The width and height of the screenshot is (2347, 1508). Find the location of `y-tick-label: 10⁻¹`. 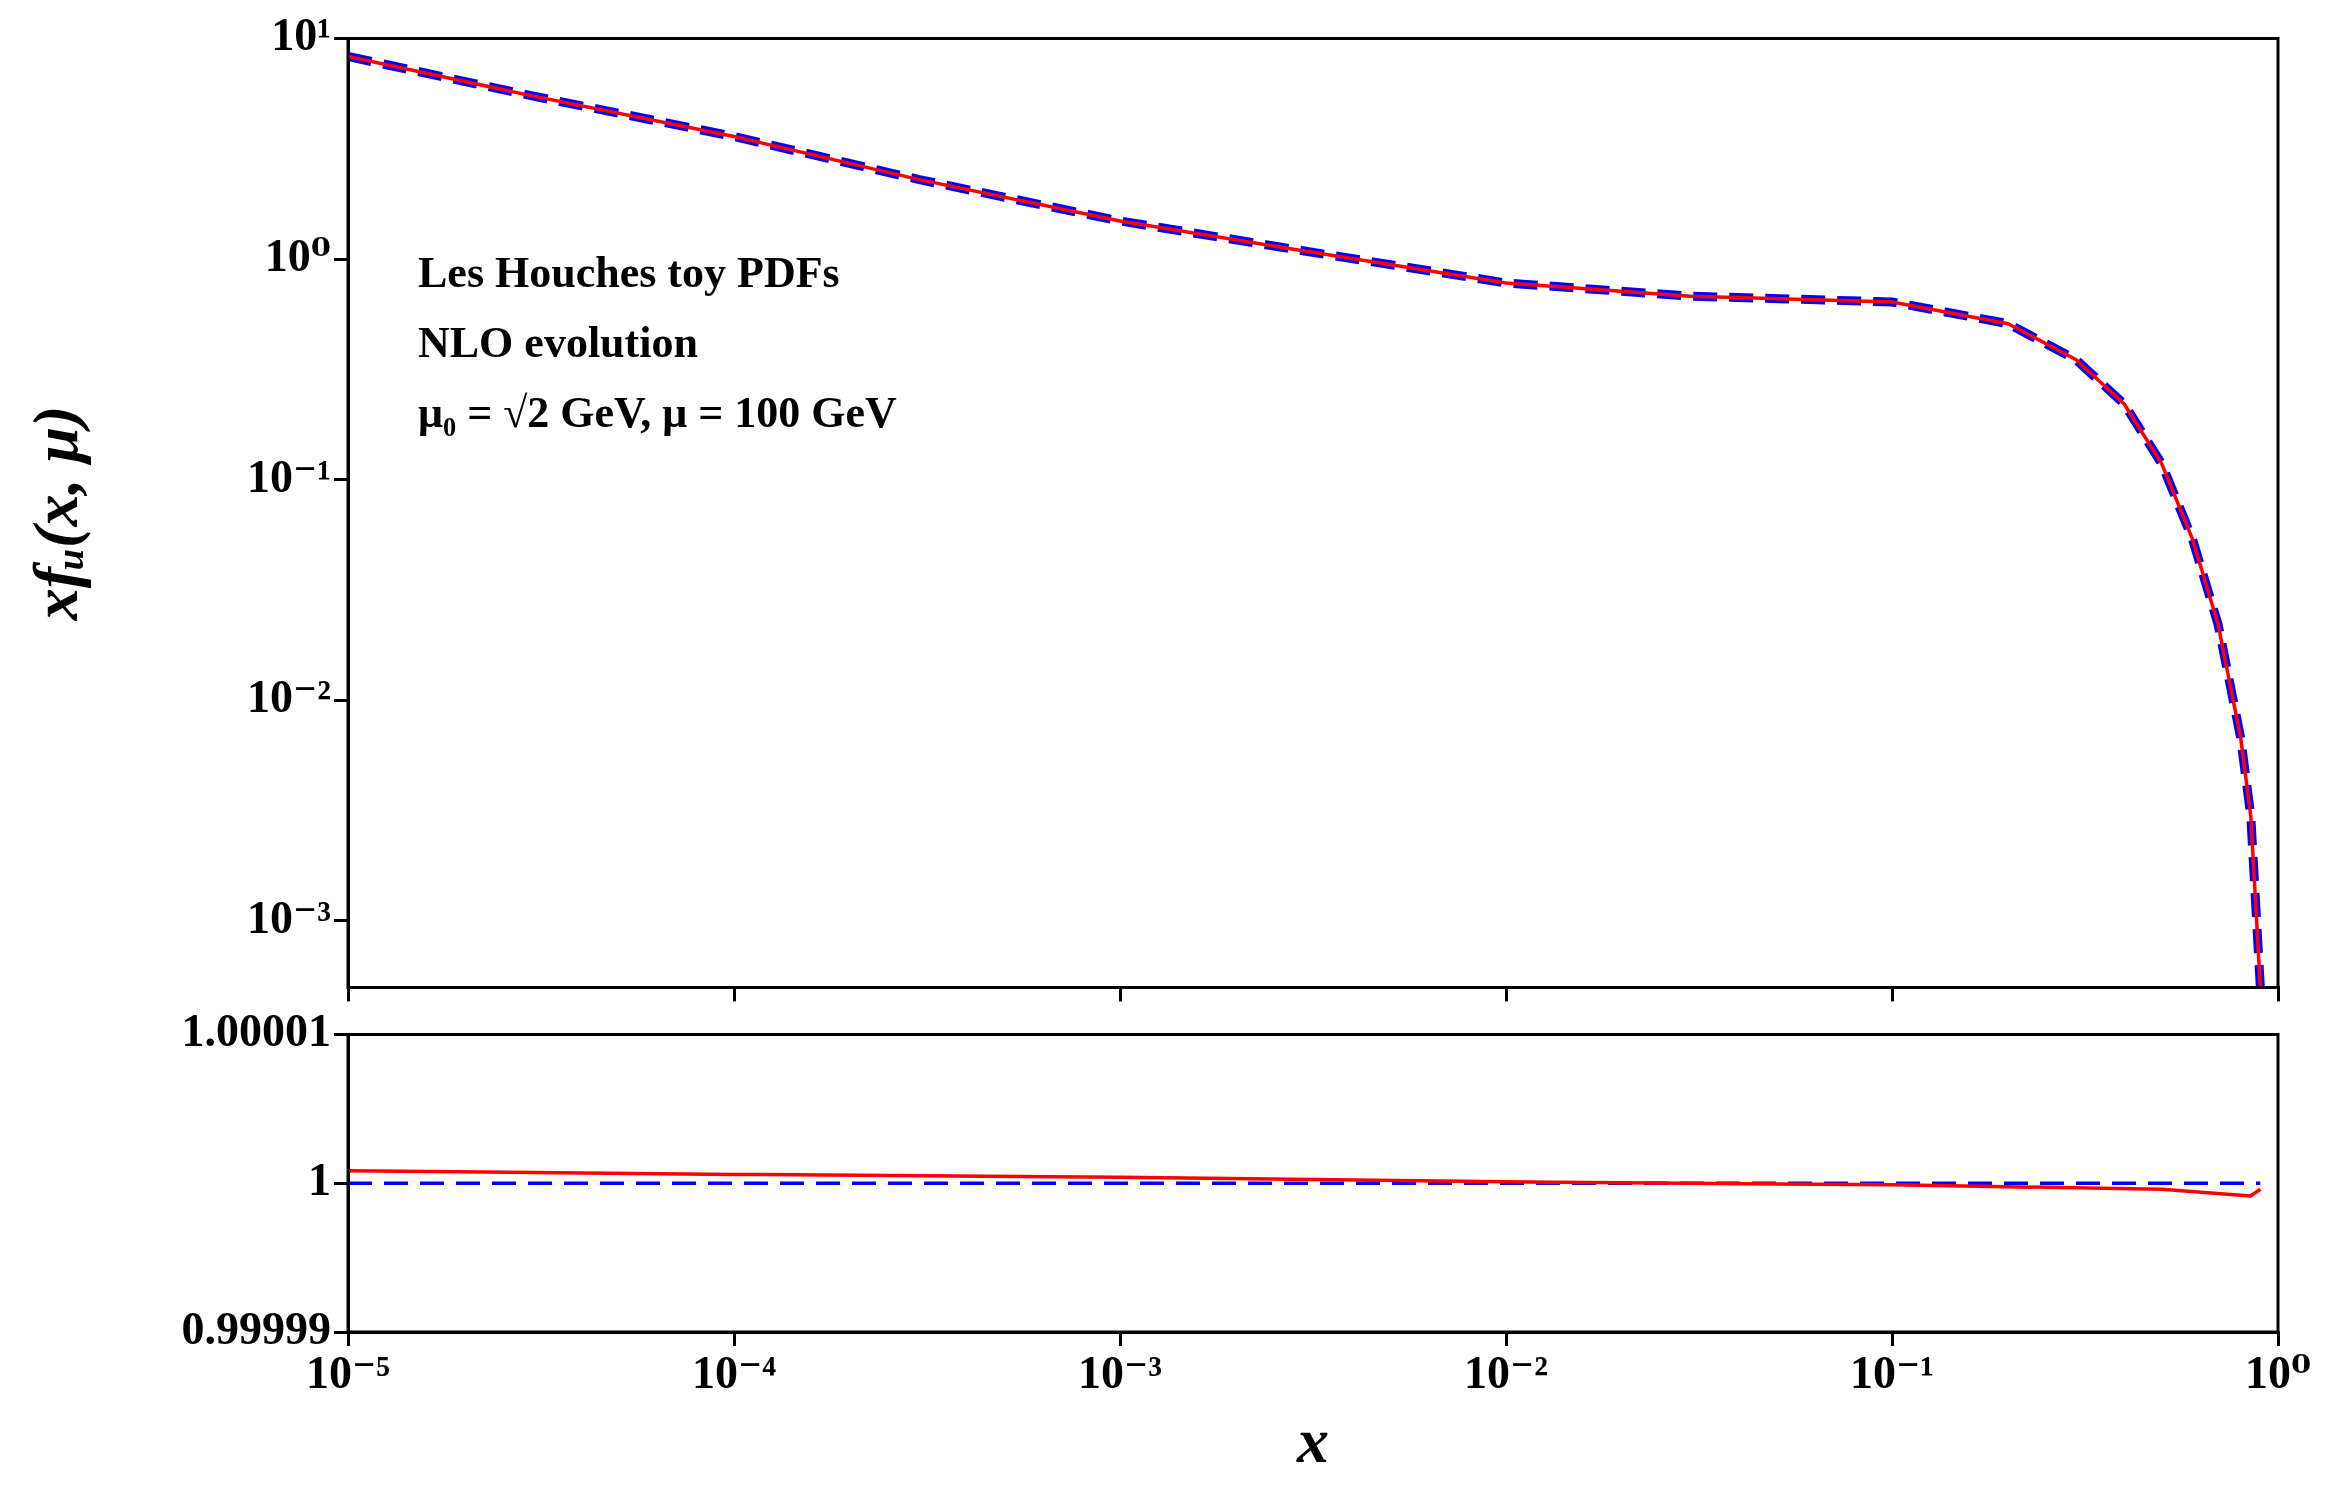

y-tick-label: 10⁻¹ is located at coordinates (288, 476).